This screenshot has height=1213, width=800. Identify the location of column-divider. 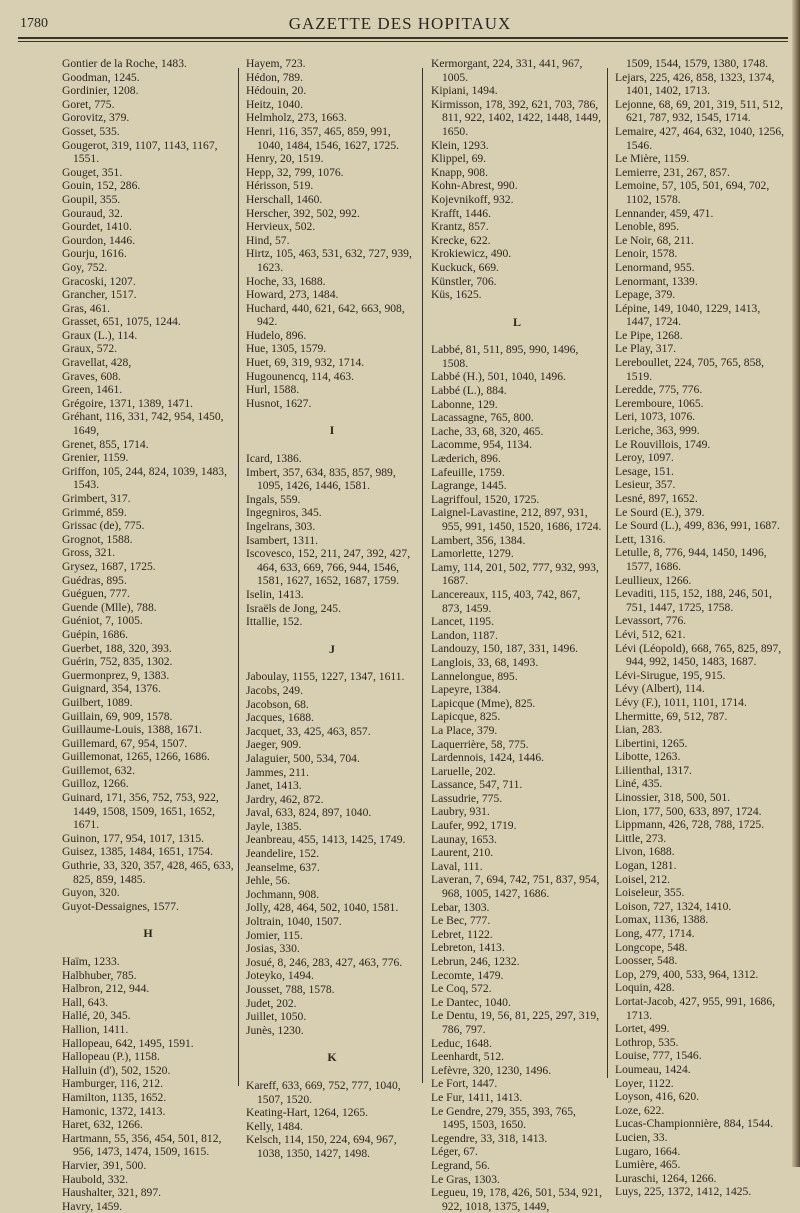
(607, 573).